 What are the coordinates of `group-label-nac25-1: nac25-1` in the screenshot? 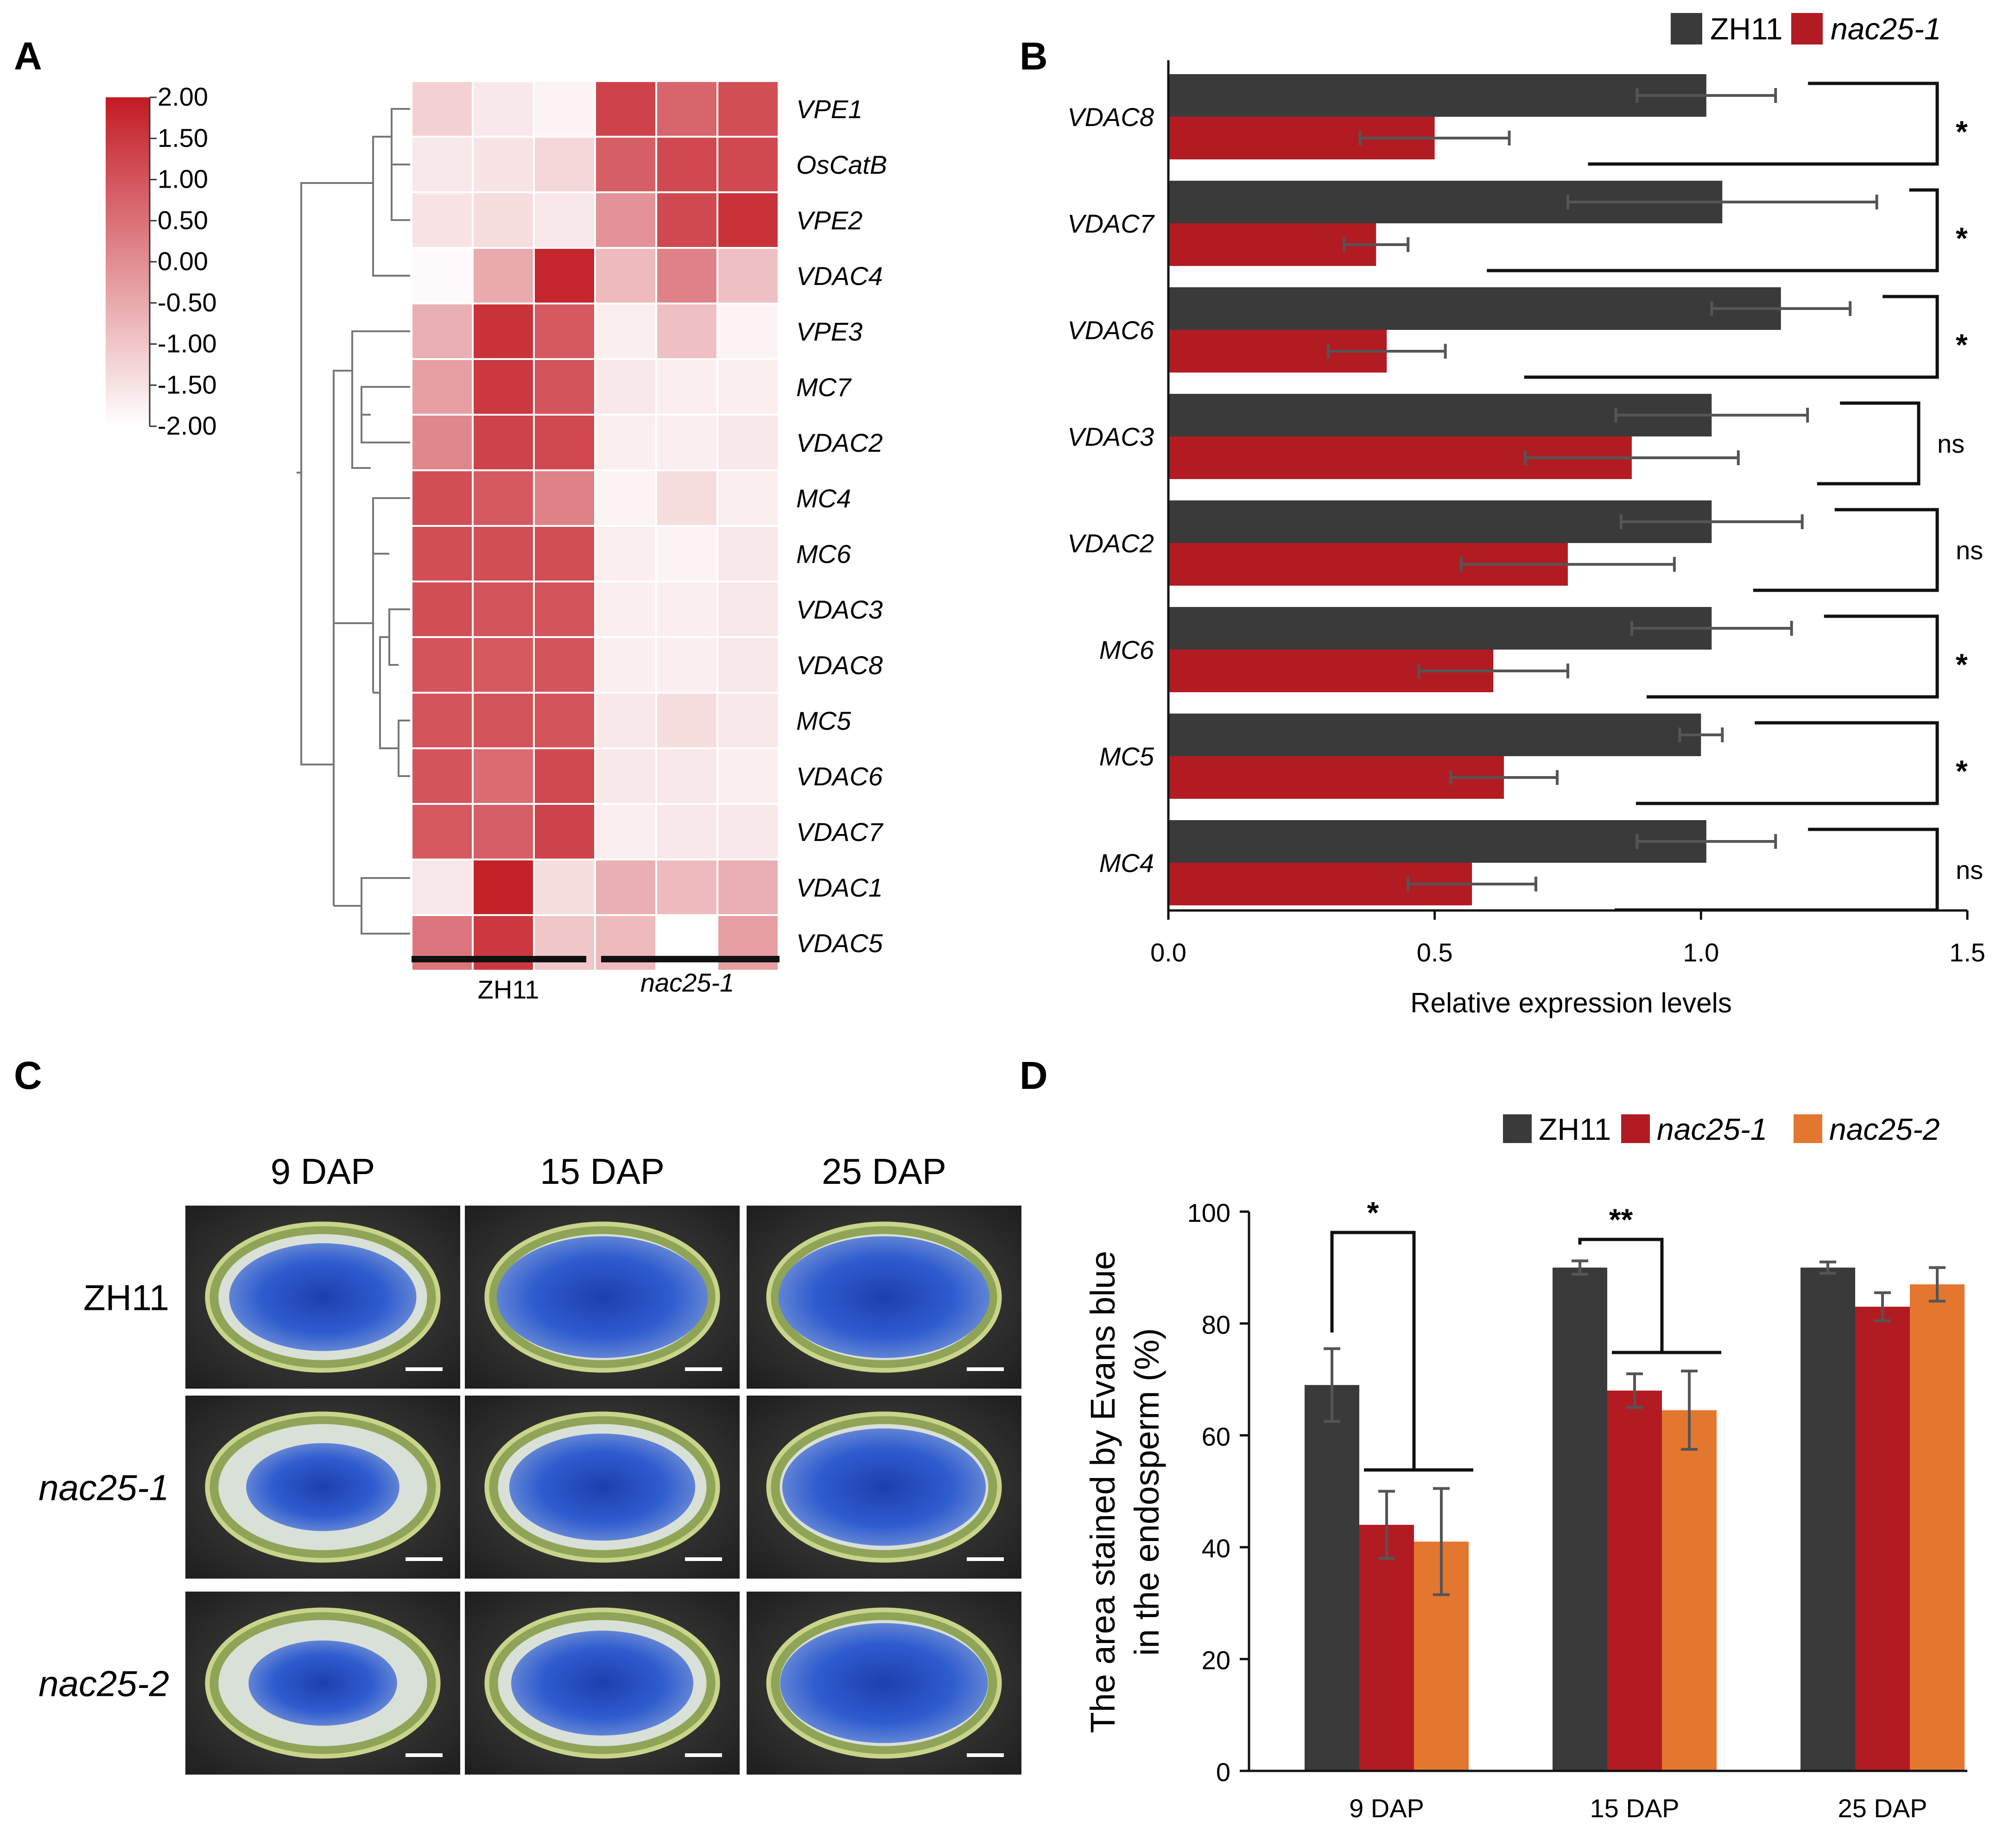 It's located at (687, 982).